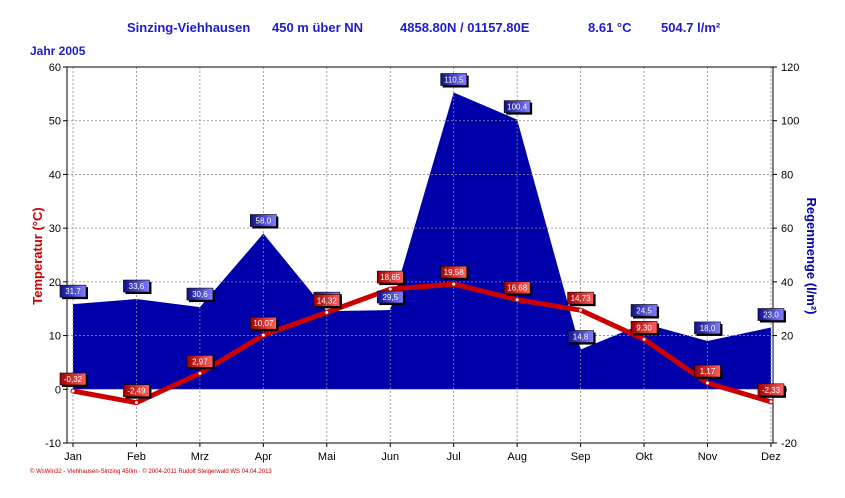 The height and width of the screenshot is (498, 845). Describe the element at coordinates (189, 27) in the screenshot. I see `station-name: Sinzing-Viehhausen` at that location.